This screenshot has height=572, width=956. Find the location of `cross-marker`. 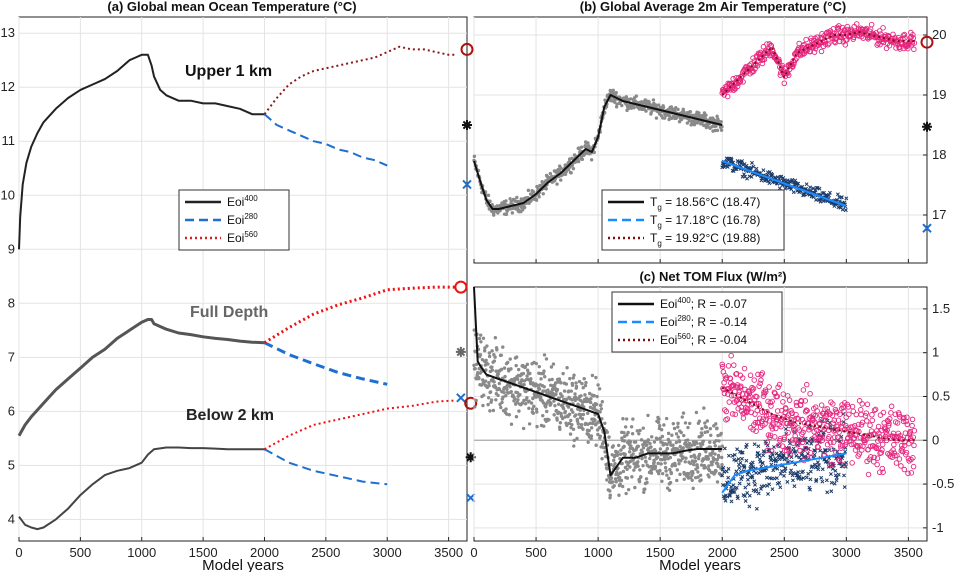

cross-marker is located at coordinates (467, 184).